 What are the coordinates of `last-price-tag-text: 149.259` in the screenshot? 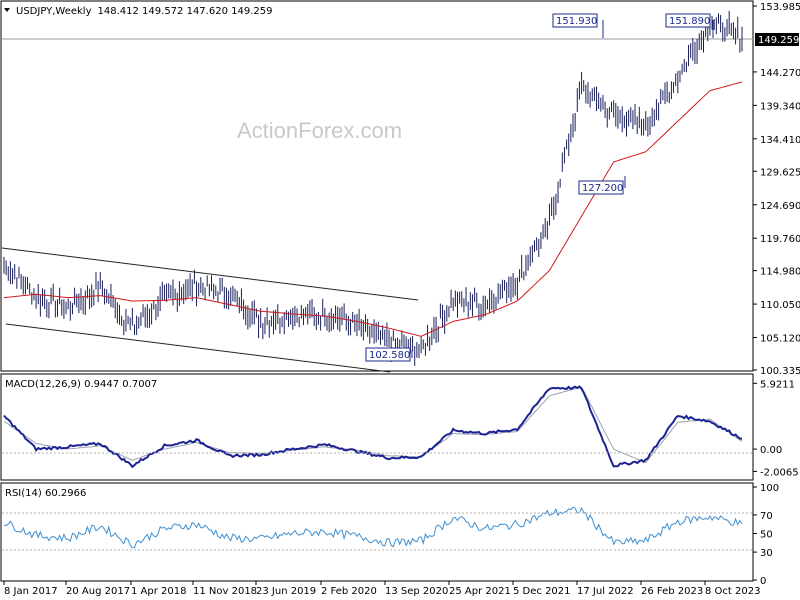 It's located at (778, 40).